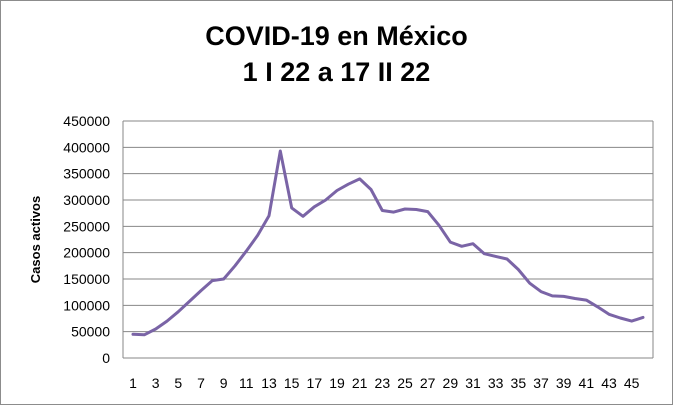  Describe the element at coordinates (405, 383) in the screenshot. I see `x-tick-label: 25` at that location.